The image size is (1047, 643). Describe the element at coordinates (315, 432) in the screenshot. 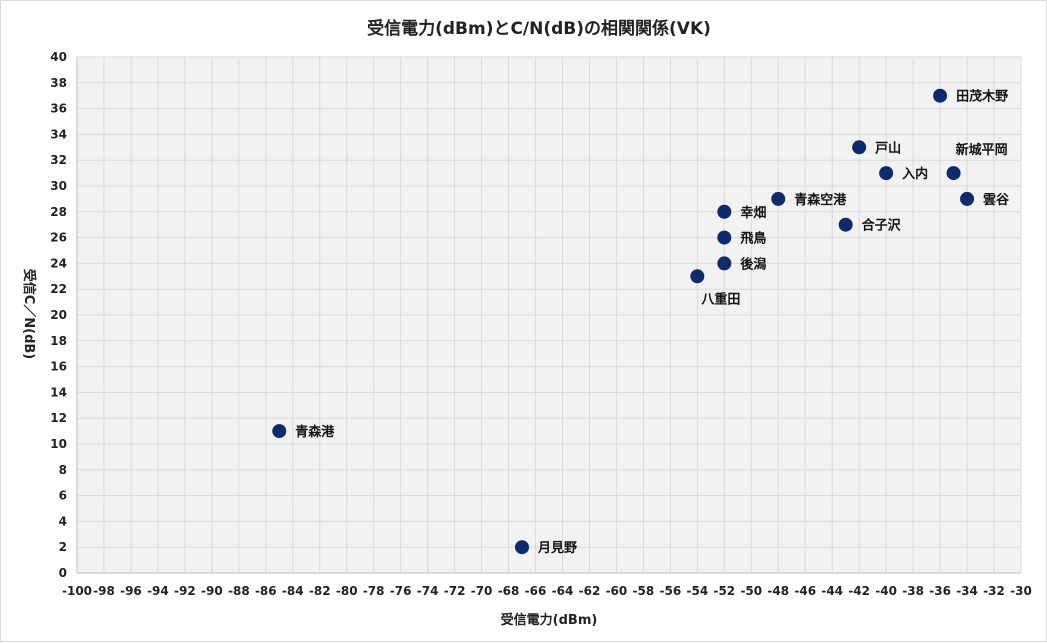

I see `data-point-label: 青森港` at that location.